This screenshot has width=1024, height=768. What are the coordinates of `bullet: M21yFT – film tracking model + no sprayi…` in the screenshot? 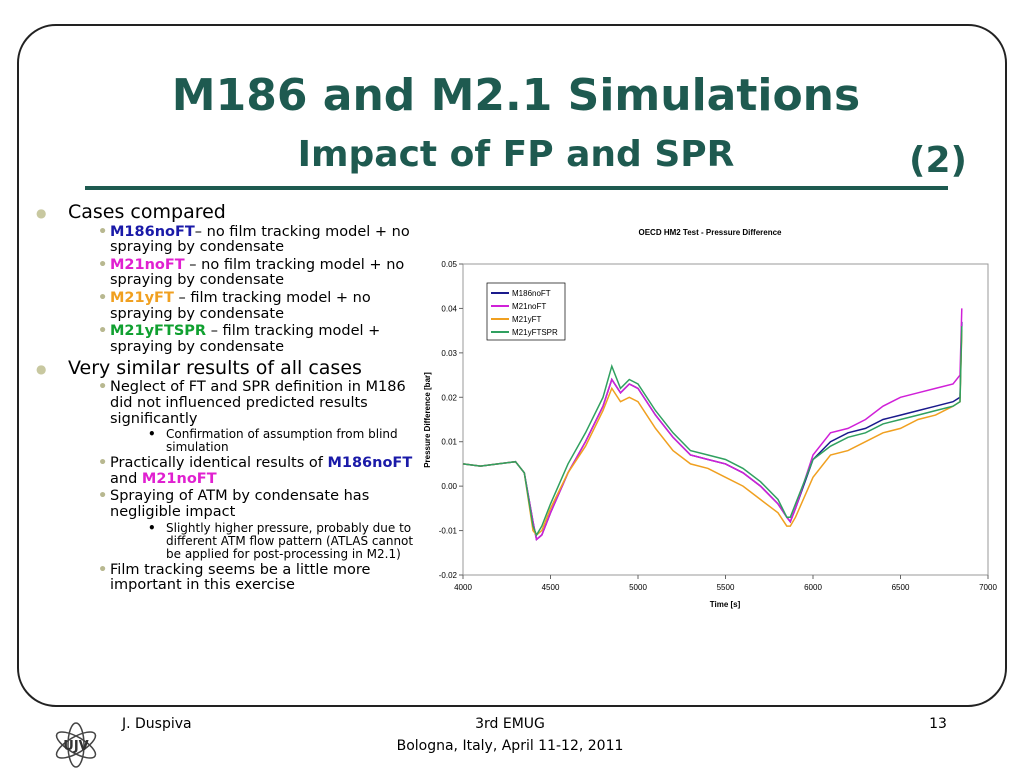 It's located at (231, 306).